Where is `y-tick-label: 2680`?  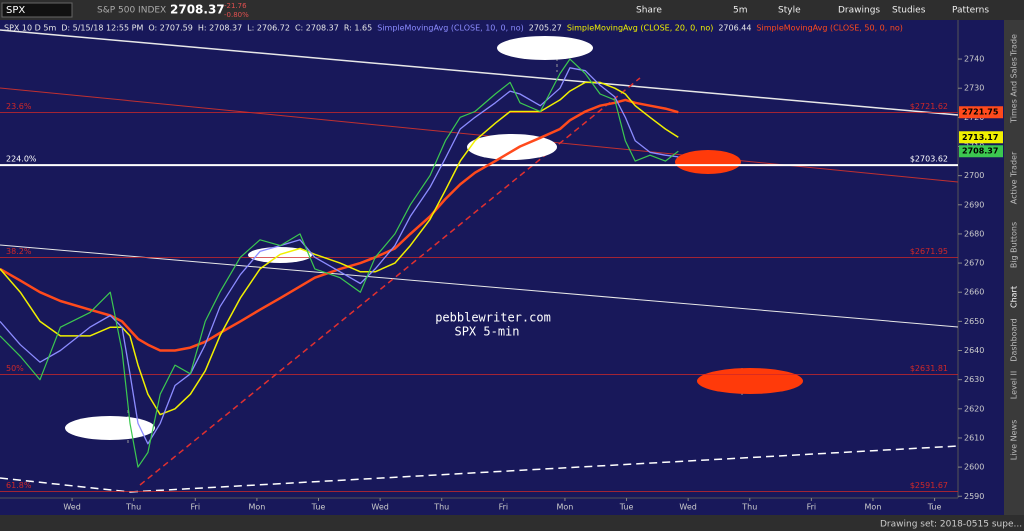 y-tick-label: 2680 is located at coordinates (974, 233).